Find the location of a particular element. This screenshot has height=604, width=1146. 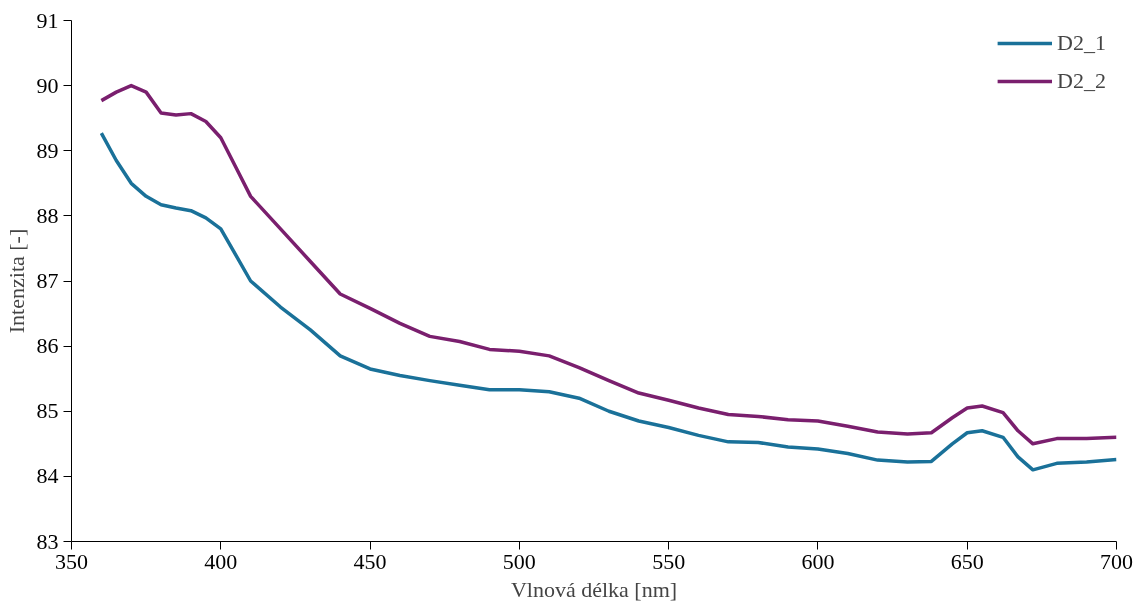

y-tick-label: 87 is located at coordinates (47, 280).